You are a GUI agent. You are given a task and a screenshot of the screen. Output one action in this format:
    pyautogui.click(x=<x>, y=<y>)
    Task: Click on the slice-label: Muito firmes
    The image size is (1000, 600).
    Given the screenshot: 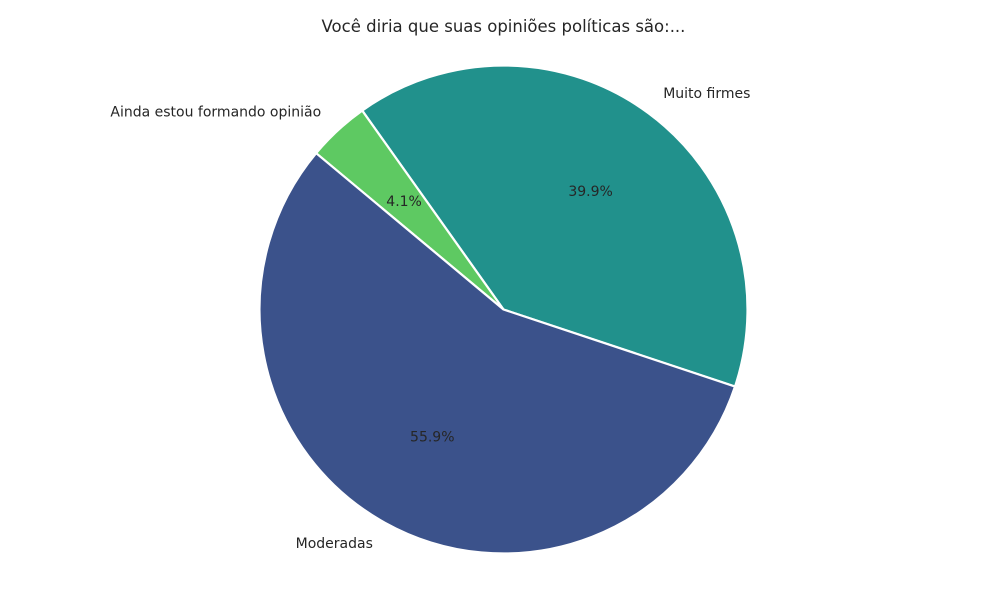 What is the action you would take?
    pyautogui.click(x=706, y=94)
    